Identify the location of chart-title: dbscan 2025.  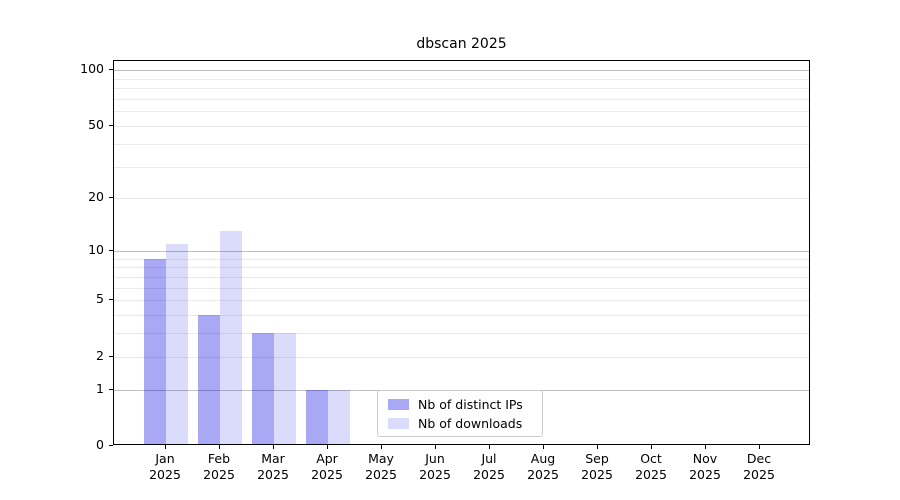
(461, 44).